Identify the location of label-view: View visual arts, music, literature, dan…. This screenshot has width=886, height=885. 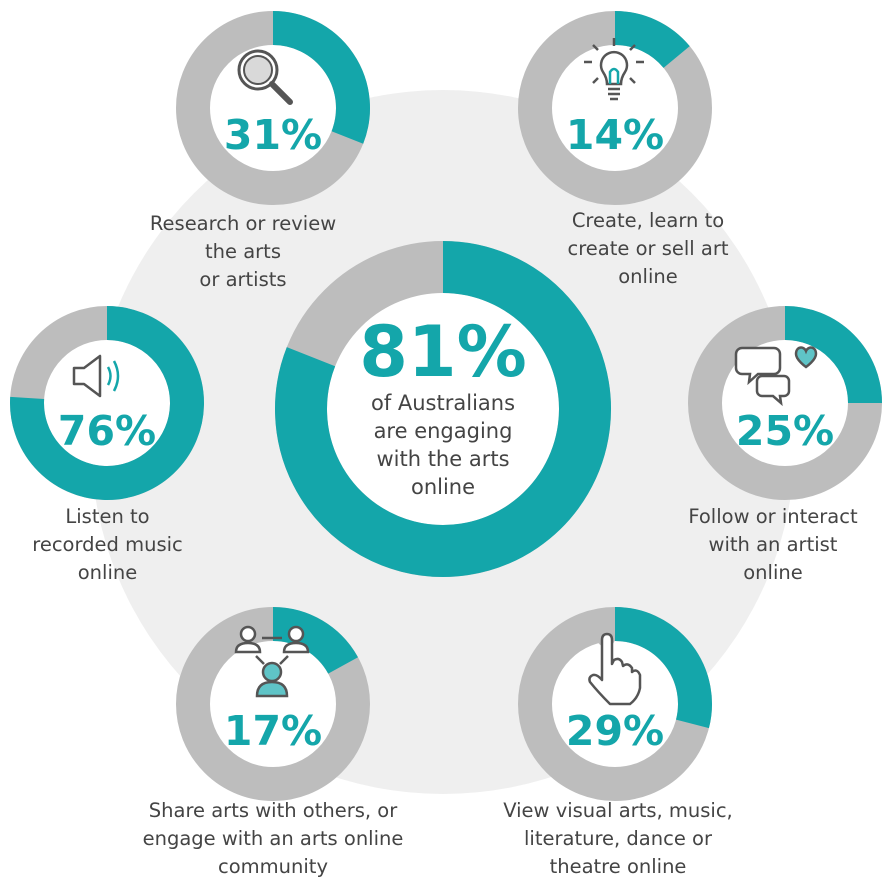
(618, 838).